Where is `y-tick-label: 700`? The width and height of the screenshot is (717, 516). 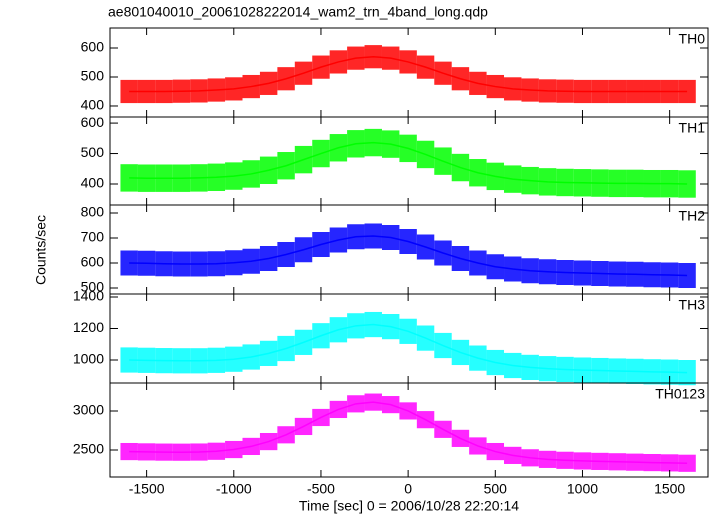
y-tick-label: 700 is located at coordinates (93, 237).